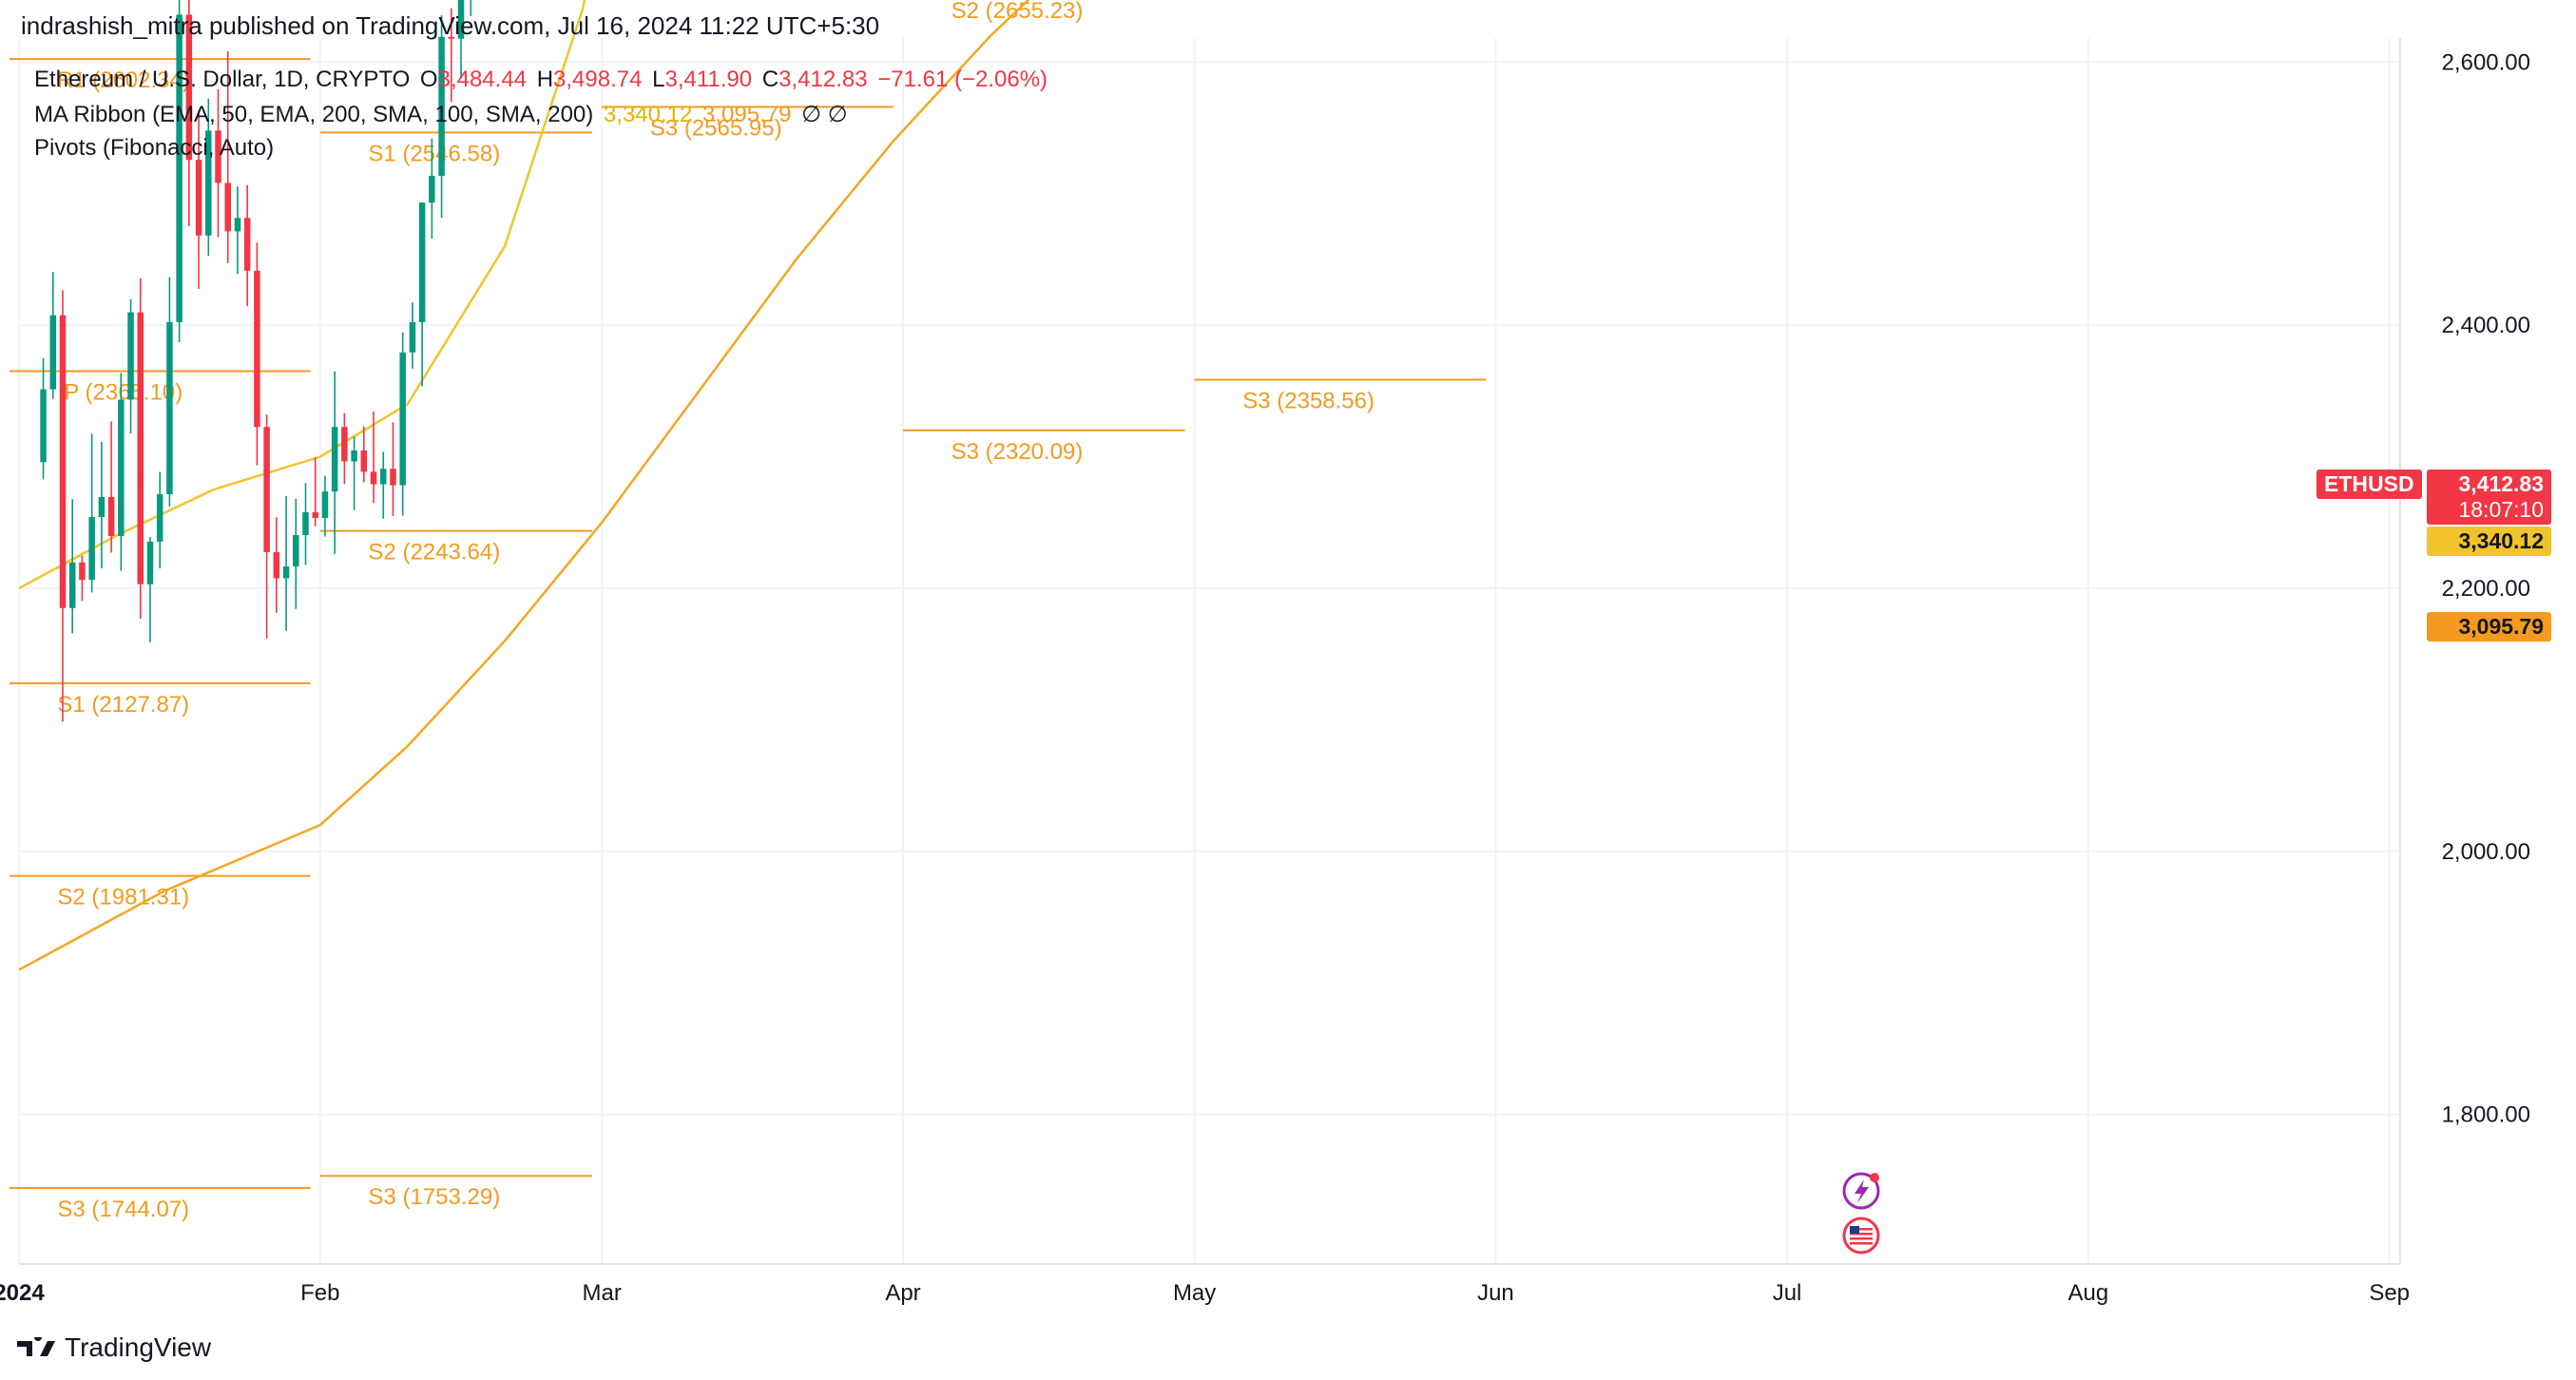 The height and width of the screenshot is (1380, 2576). Describe the element at coordinates (1861, 1213) in the screenshot. I see `chart-icons` at that location.